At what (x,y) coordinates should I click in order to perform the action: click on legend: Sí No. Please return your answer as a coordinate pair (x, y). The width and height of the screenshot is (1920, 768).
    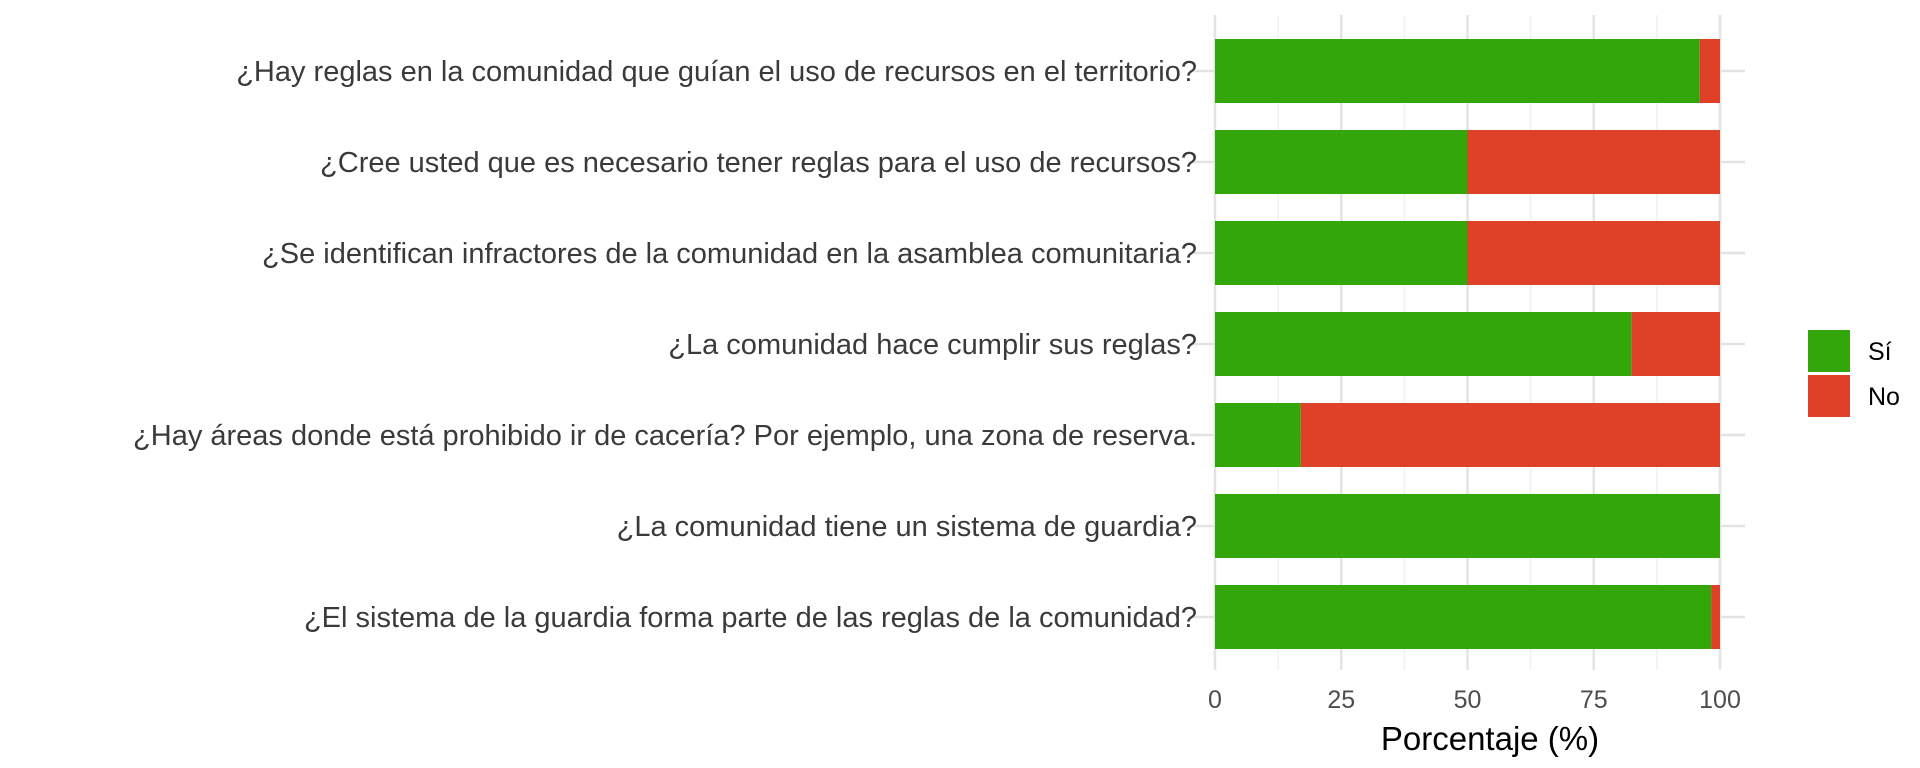
    Looking at the image, I should click on (1854, 373).